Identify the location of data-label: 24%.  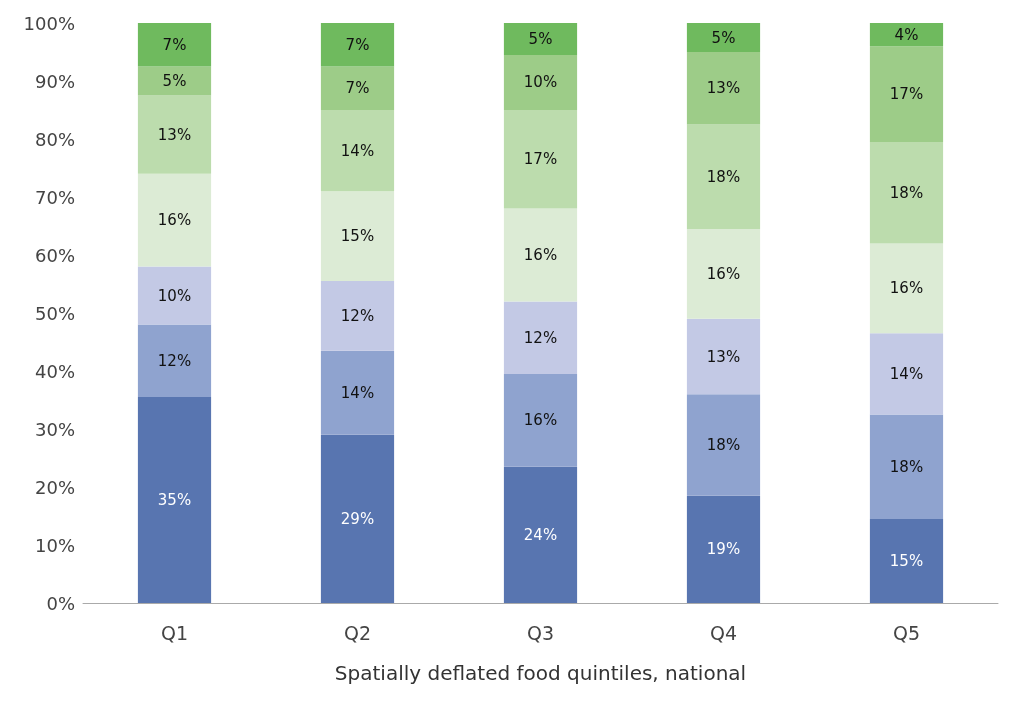
(540, 534).